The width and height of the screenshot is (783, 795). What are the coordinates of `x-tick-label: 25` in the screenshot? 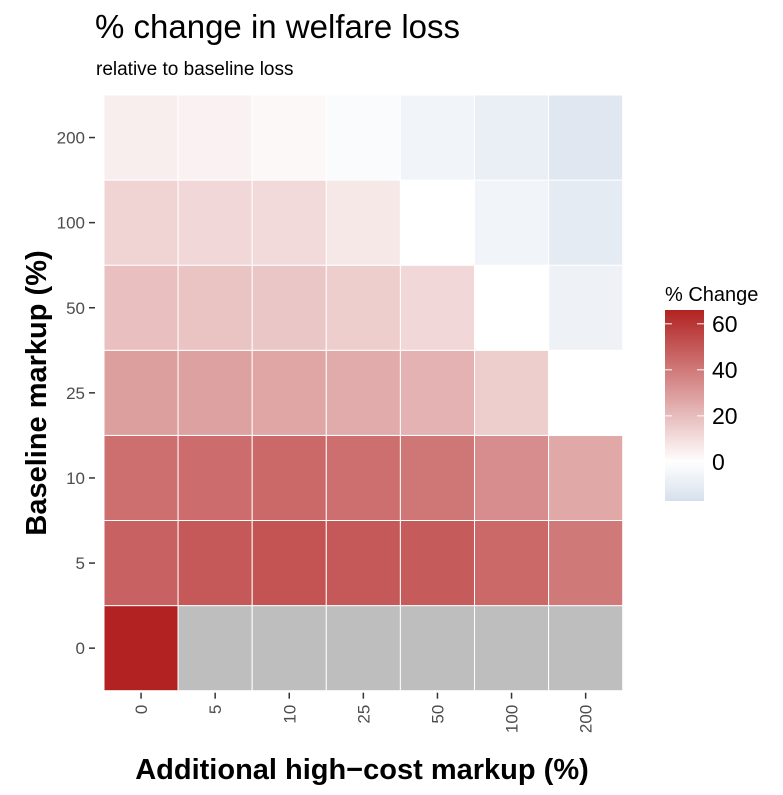 It's located at (363, 714).